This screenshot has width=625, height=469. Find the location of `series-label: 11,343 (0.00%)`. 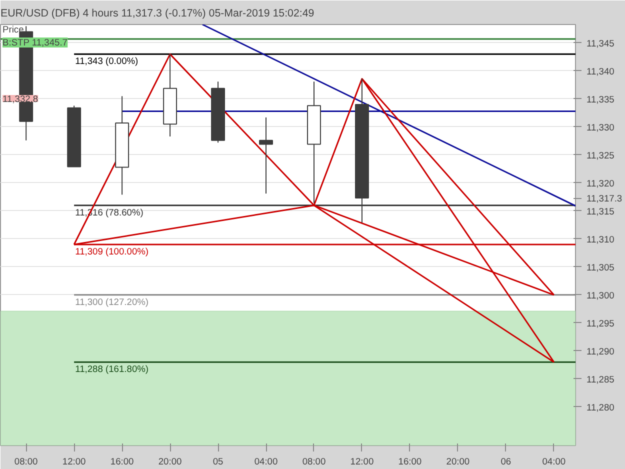

series-label: 11,343 (0.00%) is located at coordinates (106, 61).